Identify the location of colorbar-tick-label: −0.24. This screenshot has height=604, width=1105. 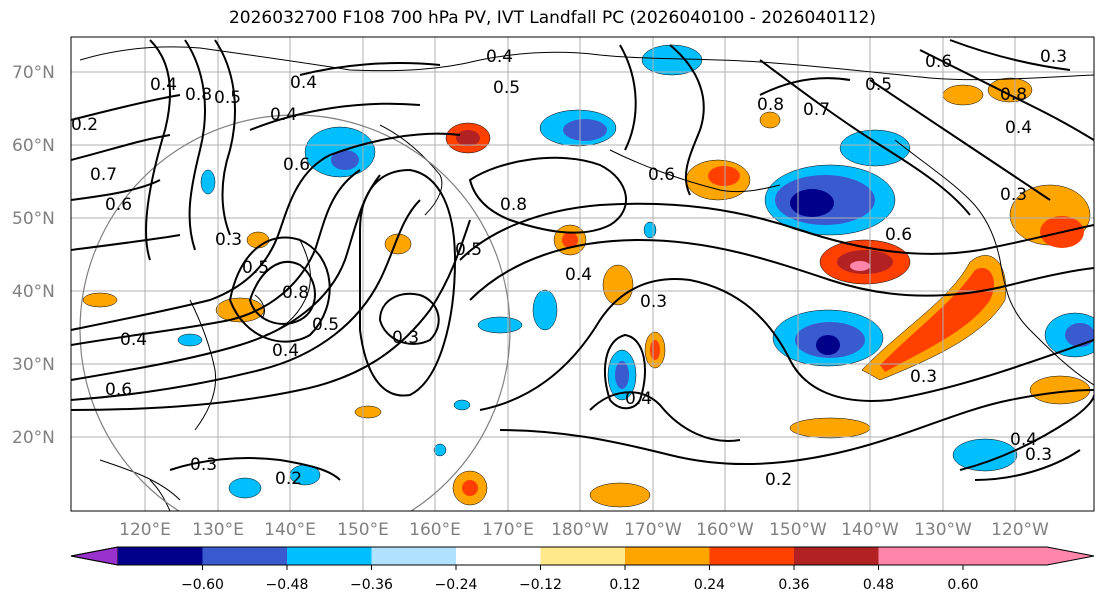
(456, 585).